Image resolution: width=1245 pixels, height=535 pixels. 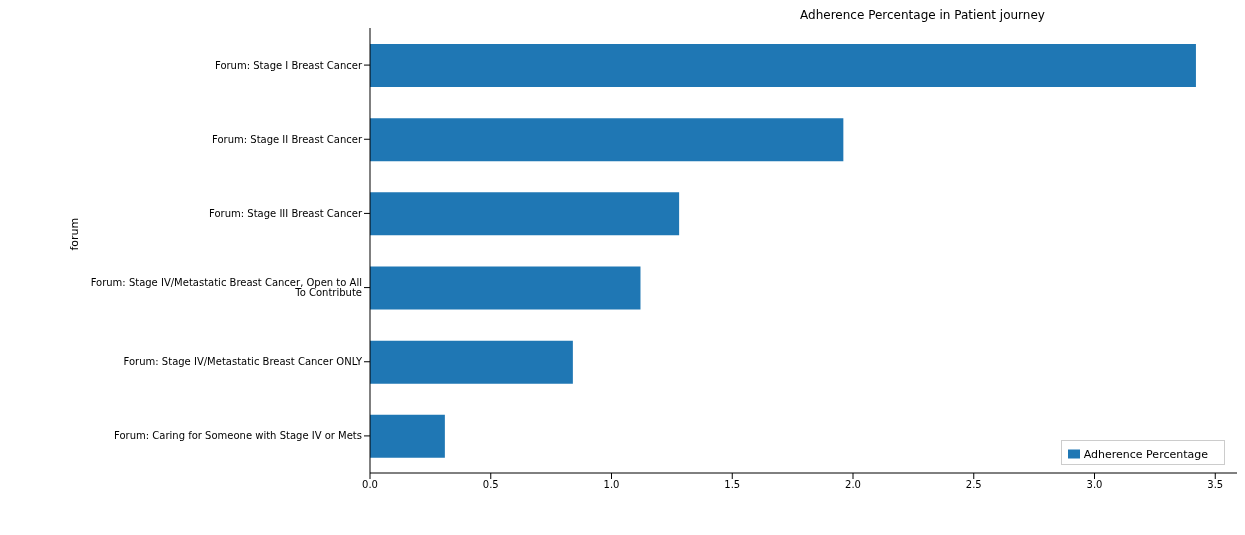 What do you see at coordinates (611, 485) in the screenshot?
I see `x-tick-label: 1.0` at bounding box center [611, 485].